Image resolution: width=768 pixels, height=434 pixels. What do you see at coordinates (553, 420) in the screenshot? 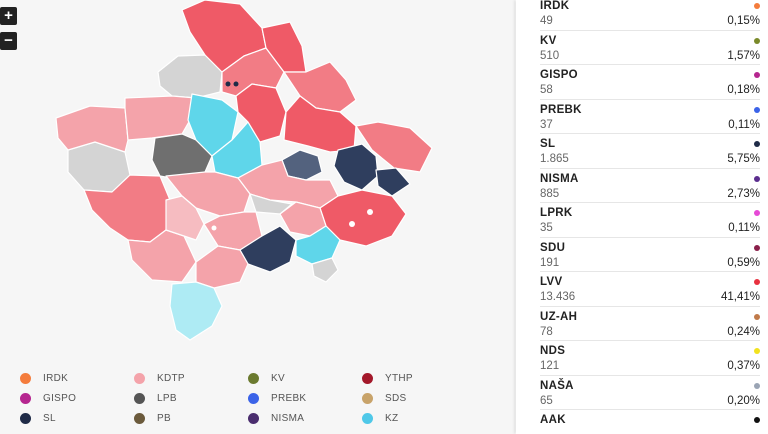
I see `party-name: AAK` at bounding box center [553, 420].